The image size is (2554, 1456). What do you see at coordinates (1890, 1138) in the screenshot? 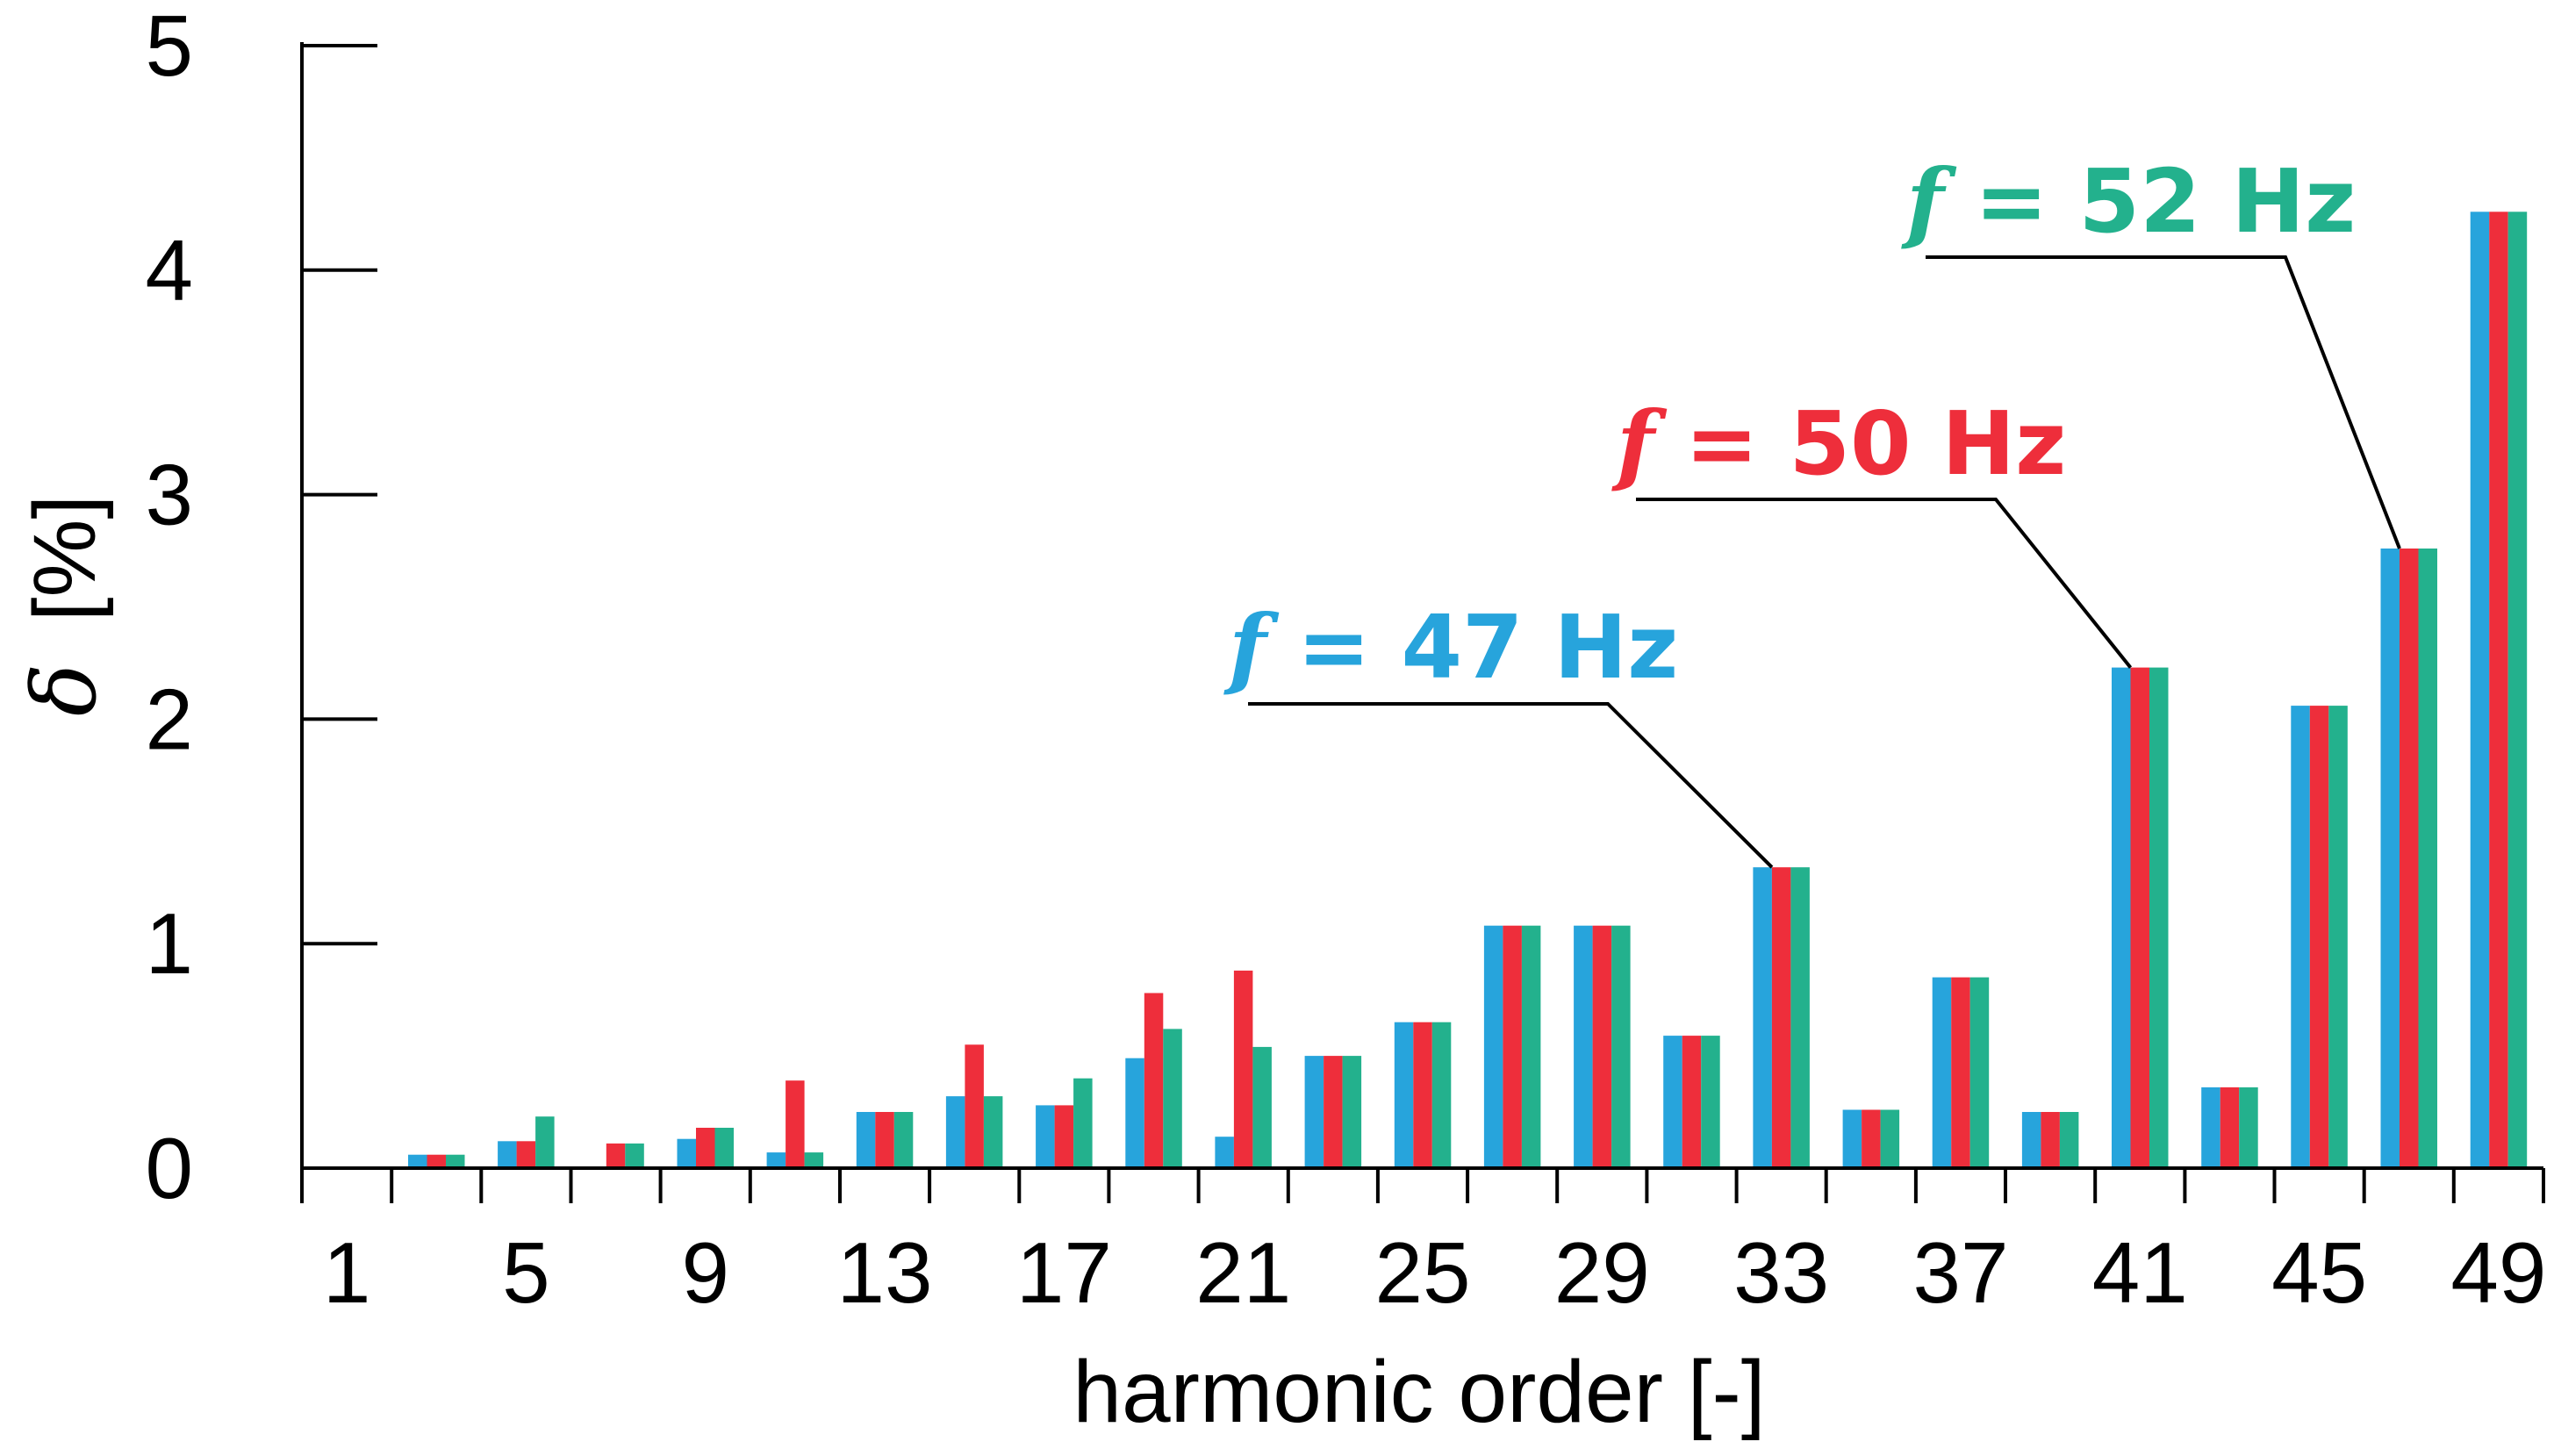
I see `bar-h35-s3` at bounding box center [1890, 1138].